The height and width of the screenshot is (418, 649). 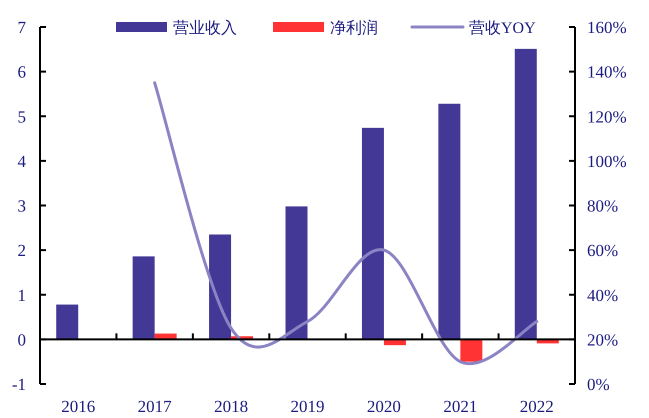 I want to click on y2-tick-label: 120%, so click(x=607, y=116).